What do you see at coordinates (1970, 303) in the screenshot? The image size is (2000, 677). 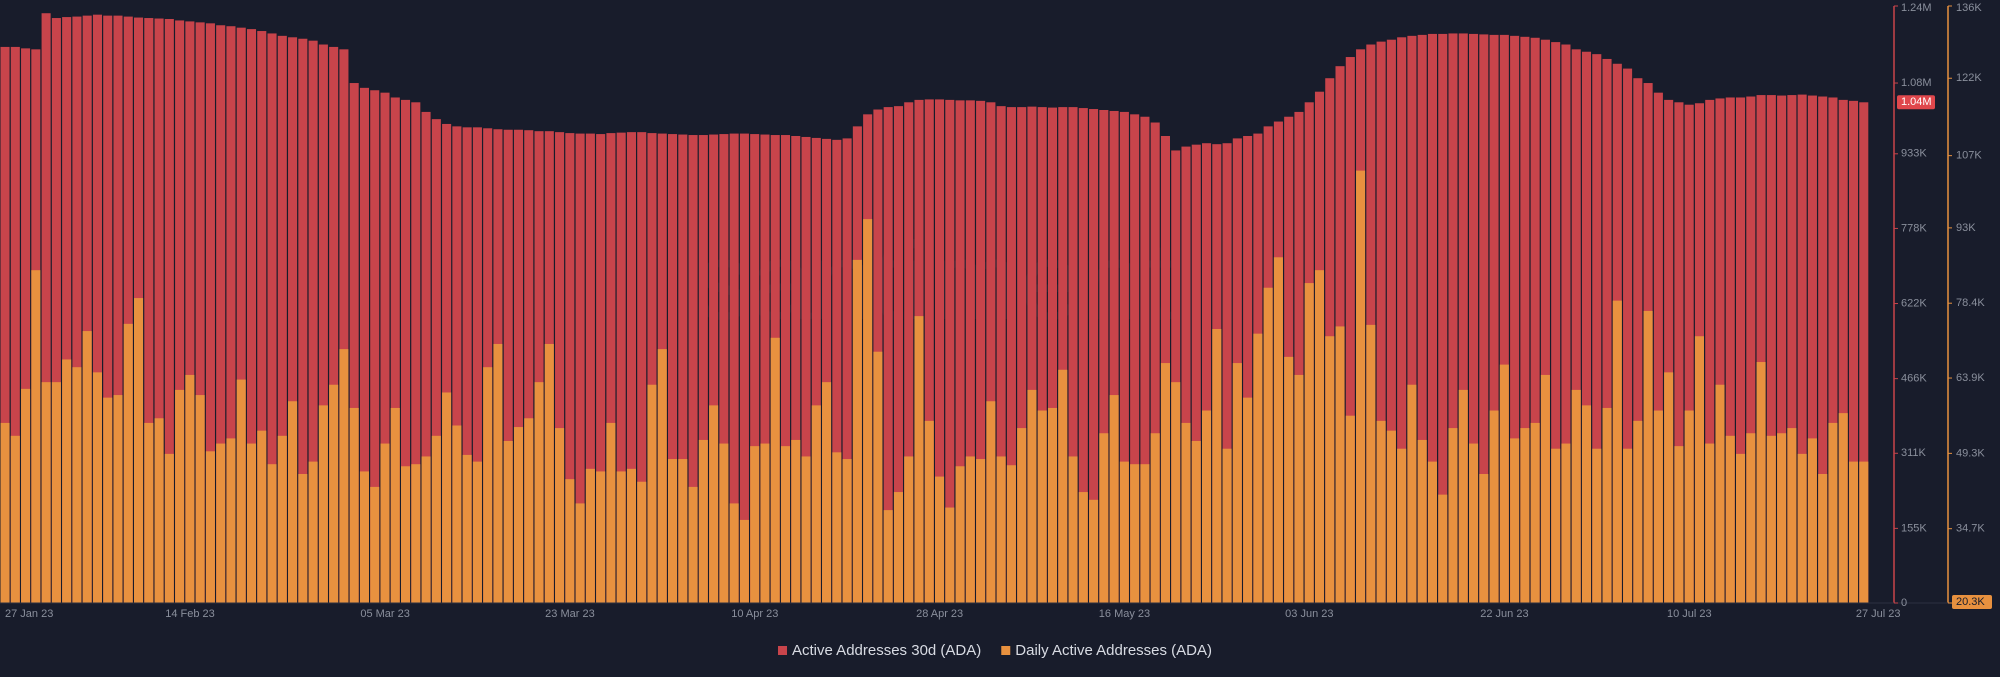 I see `y2-tick-label: 78.4K` at bounding box center [1970, 303].